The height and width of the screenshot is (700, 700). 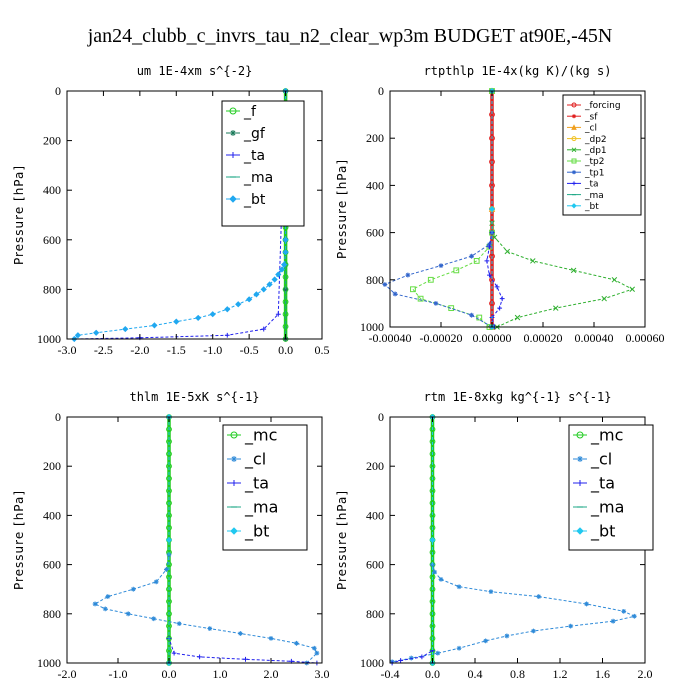 What do you see at coordinates (595, 151) in the screenshot?
I see `legend-entry: _dp1` at bounding box center [595, 151].